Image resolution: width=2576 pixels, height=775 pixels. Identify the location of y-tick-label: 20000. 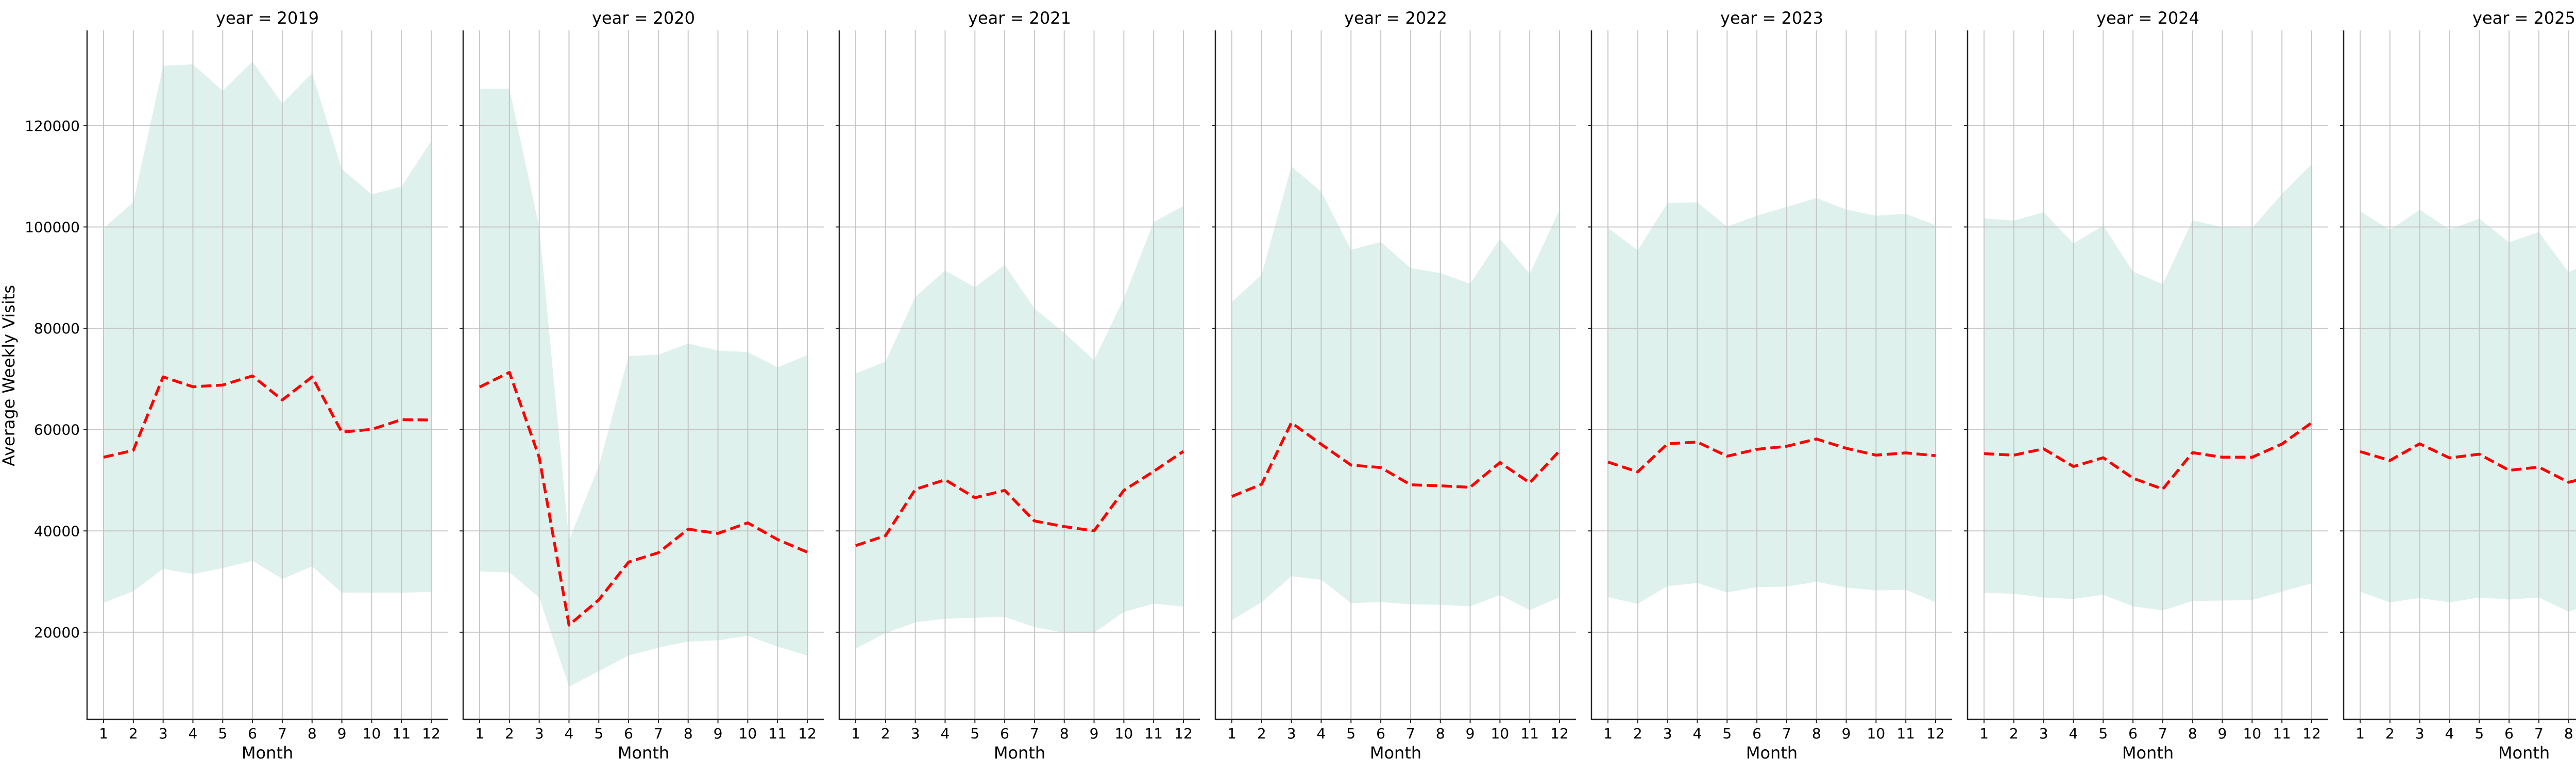
(57, 632).